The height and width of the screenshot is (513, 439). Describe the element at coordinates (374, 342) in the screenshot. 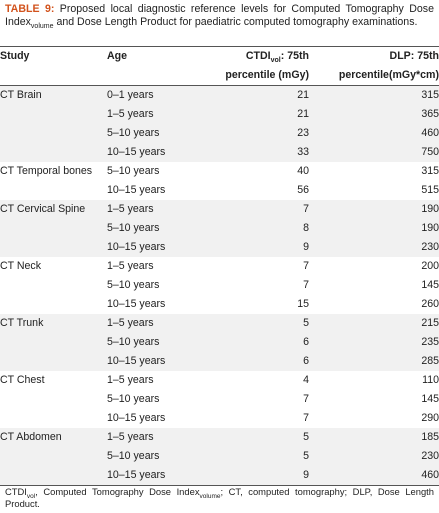

I see `dlp-cell: 235` at that location.